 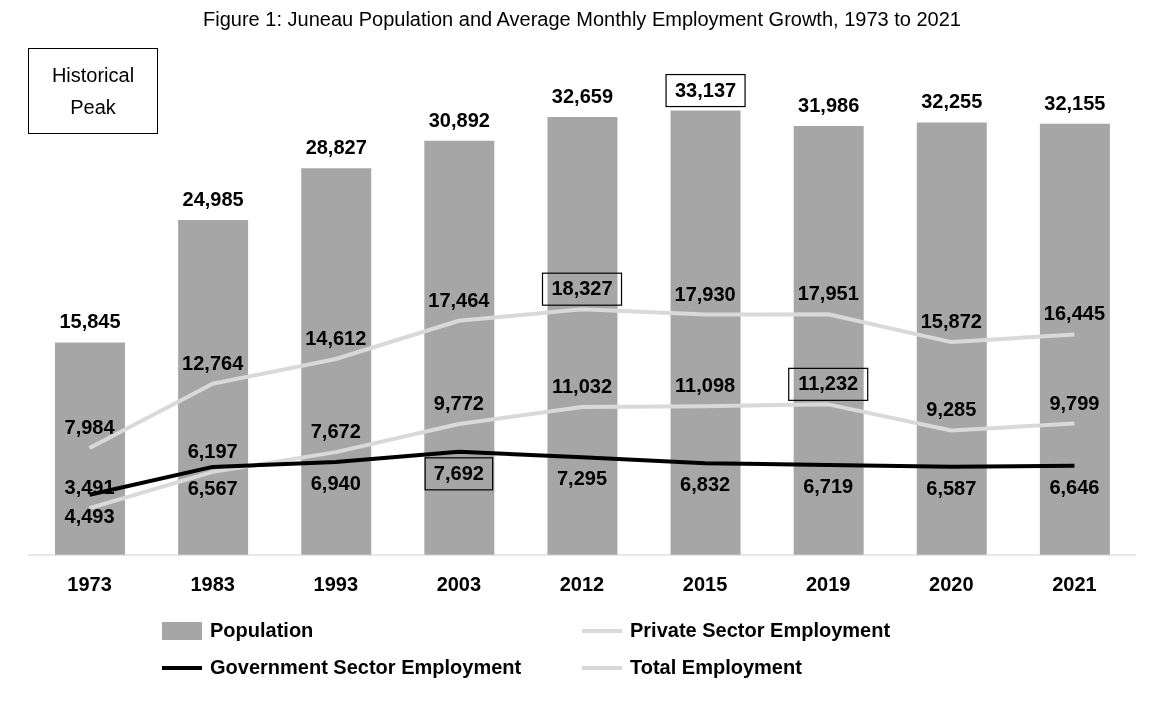 What do you see at coordinates (458, 472) in the screenshot?
I see `data-label: 7,692` at bounding box center [458, 472].